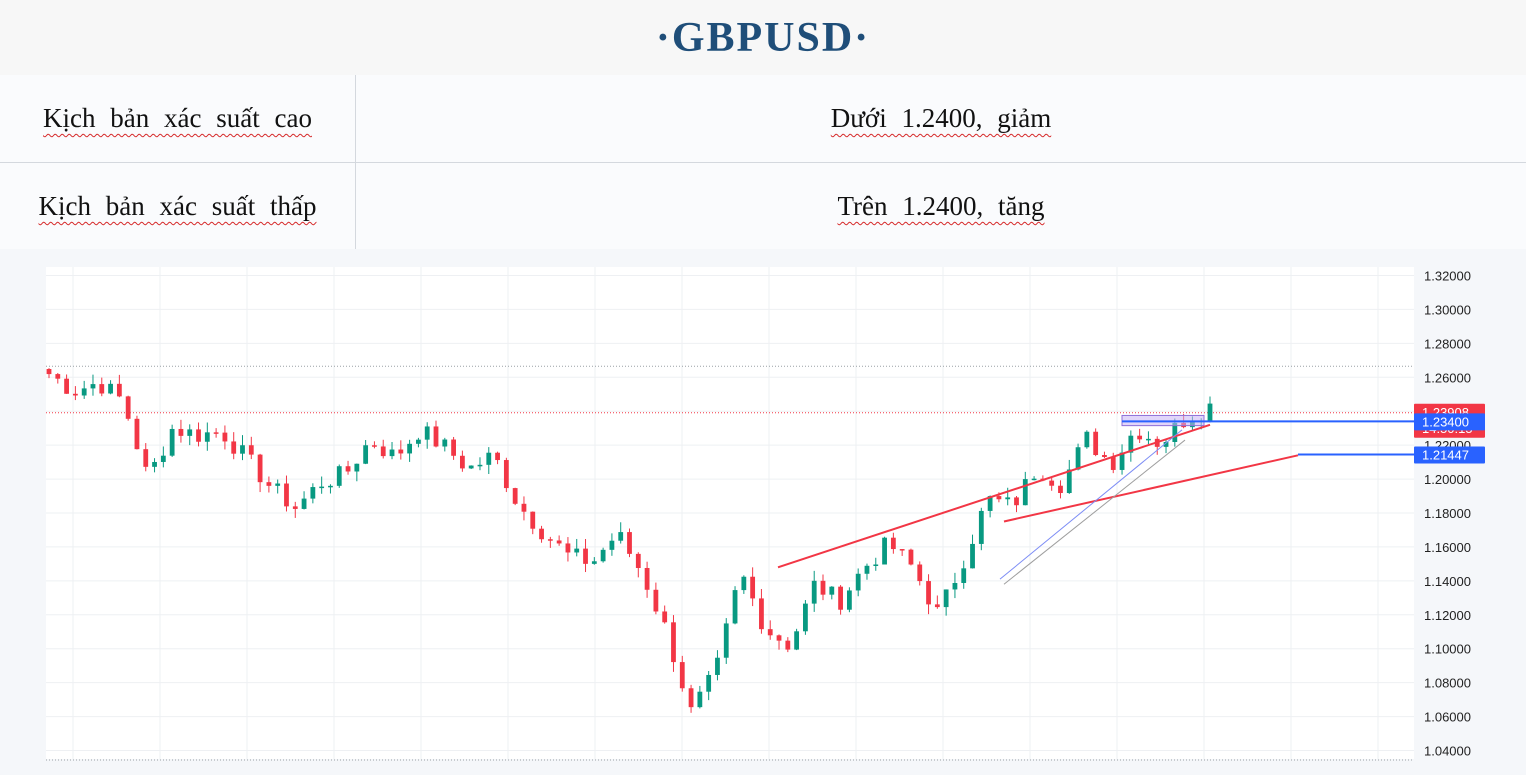 The height and width of the screenshot is (775, 1526). I want to click on price-tag, so click(1449, 422).